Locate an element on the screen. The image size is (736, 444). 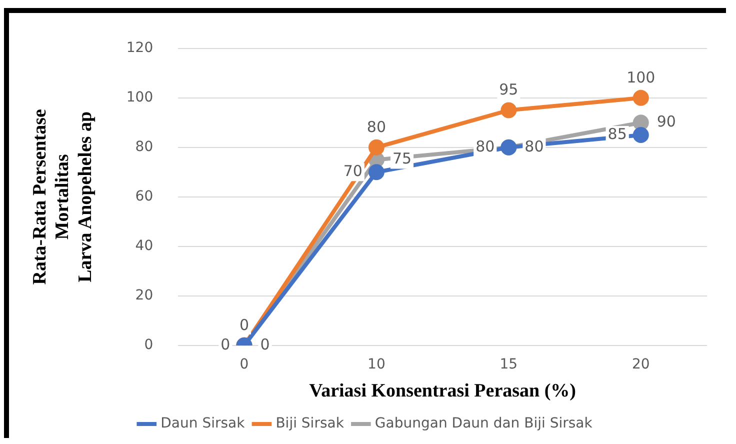
y-tick-label: 0 is located at coordinates (149, 345).